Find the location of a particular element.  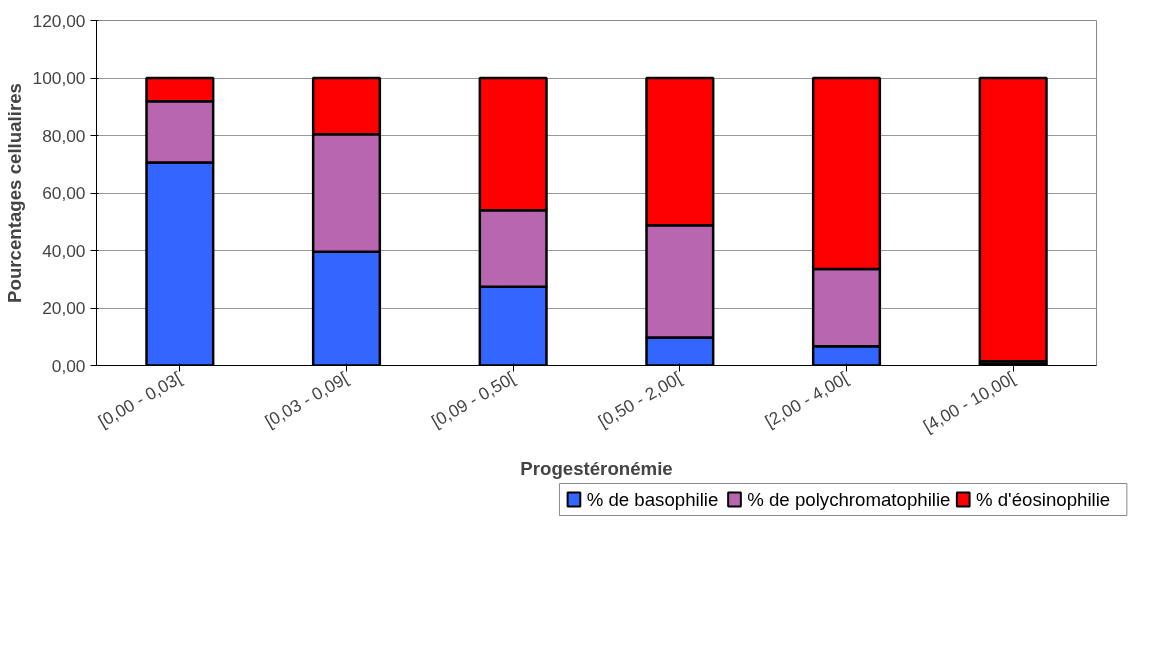

bar is located at coordinates (1013, 219).